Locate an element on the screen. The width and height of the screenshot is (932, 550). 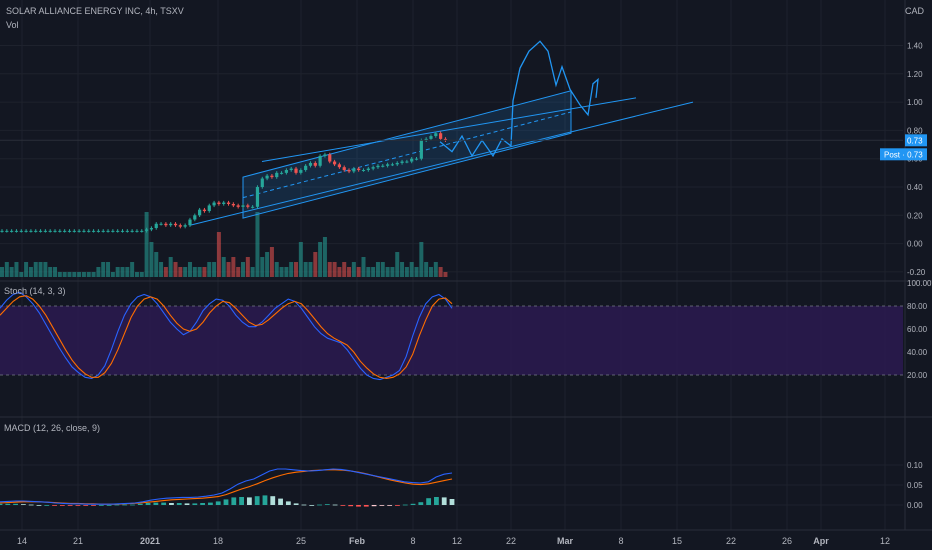
stoch-line-k is located at coordinates (226, 336).